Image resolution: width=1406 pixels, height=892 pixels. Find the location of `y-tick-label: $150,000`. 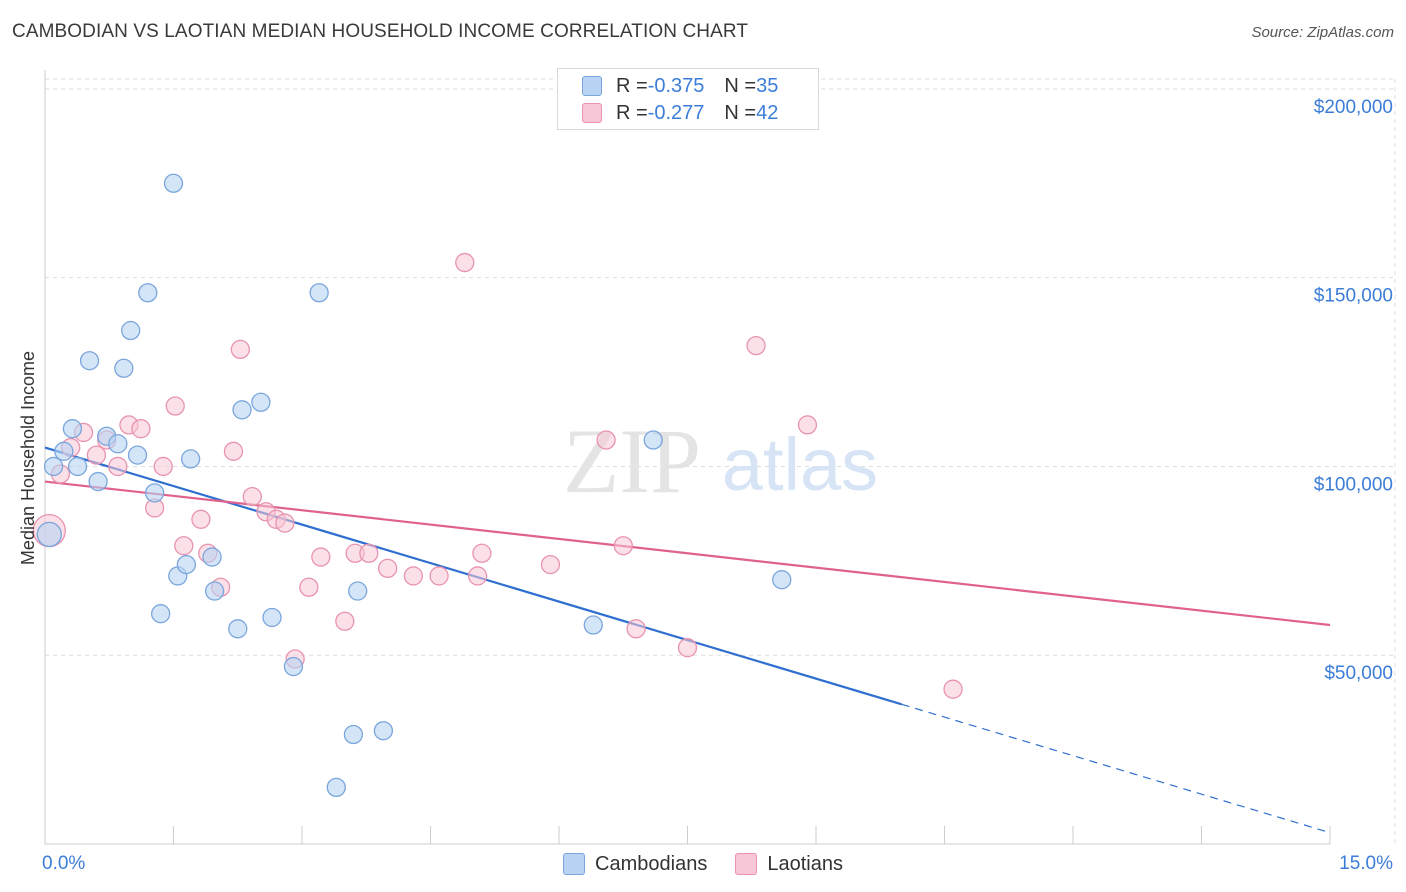

y-tick-label: $150,000 is located at coordinates (1353, 296).